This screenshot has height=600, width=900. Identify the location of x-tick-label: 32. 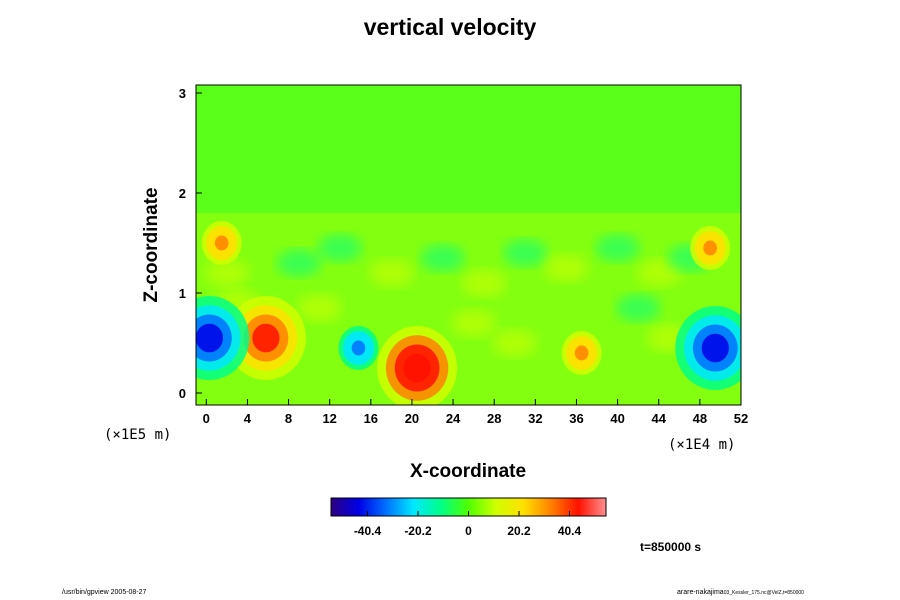
(535, 418).